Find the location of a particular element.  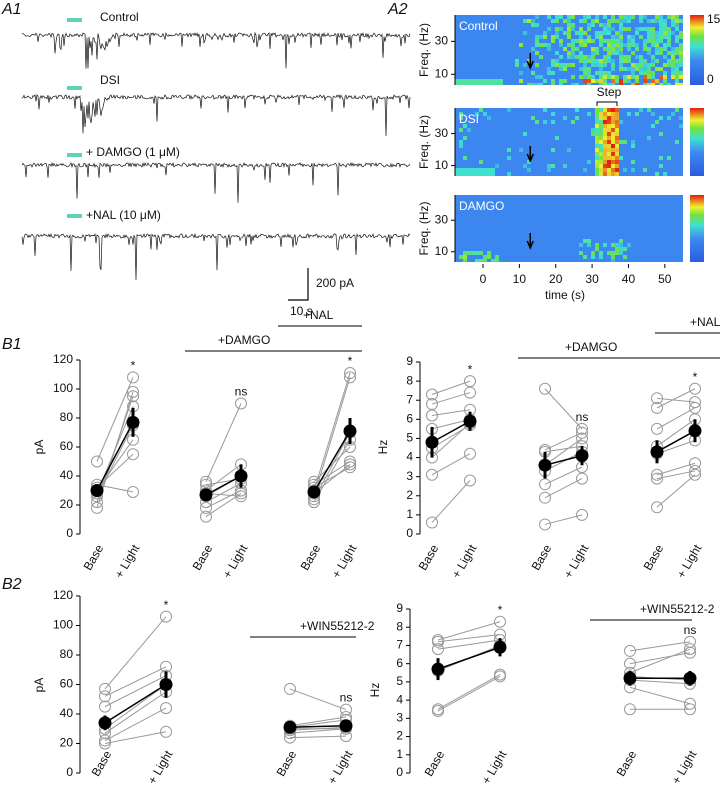

y-tick-label: 2 is located at coordinates (409, 495).